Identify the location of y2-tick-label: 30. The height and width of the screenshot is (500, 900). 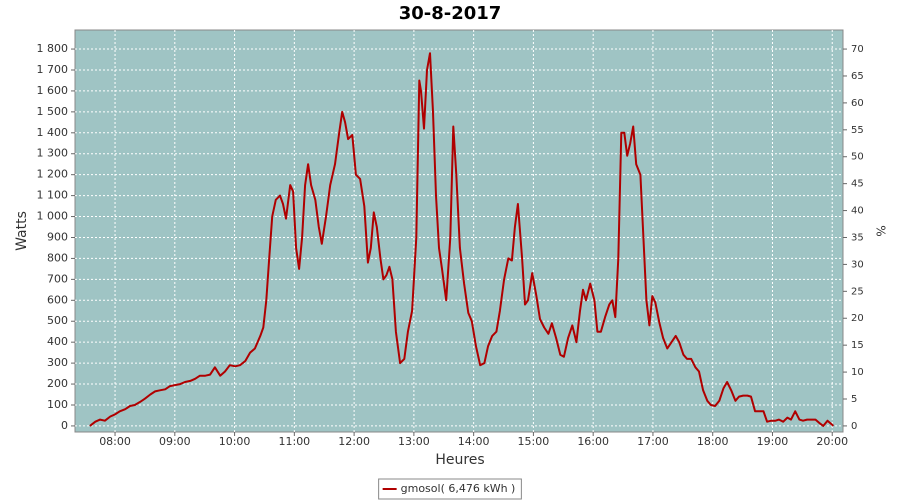
(857, 264).